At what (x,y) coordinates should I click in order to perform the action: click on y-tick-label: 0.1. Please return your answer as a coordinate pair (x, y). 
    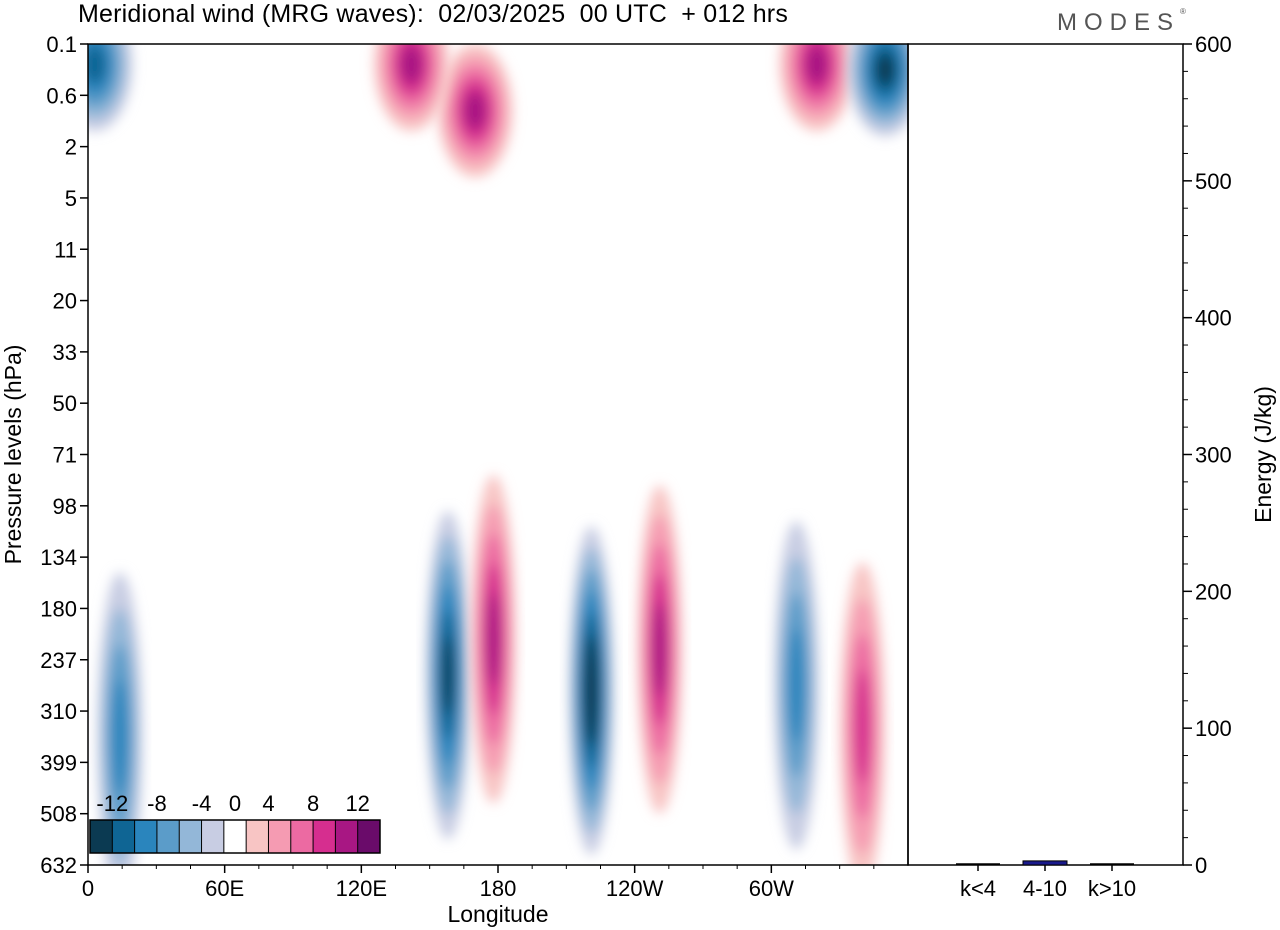
    Looking at the image, I should click on (61, 44).